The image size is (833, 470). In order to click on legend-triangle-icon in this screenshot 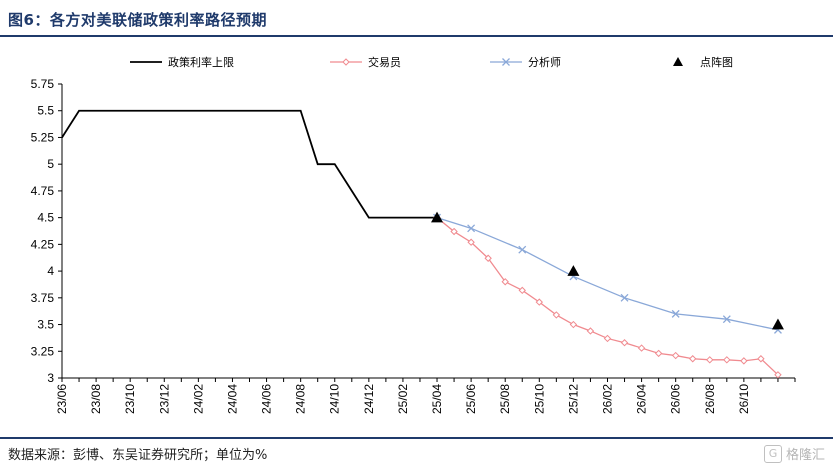, I will do `click(678, 61)`.